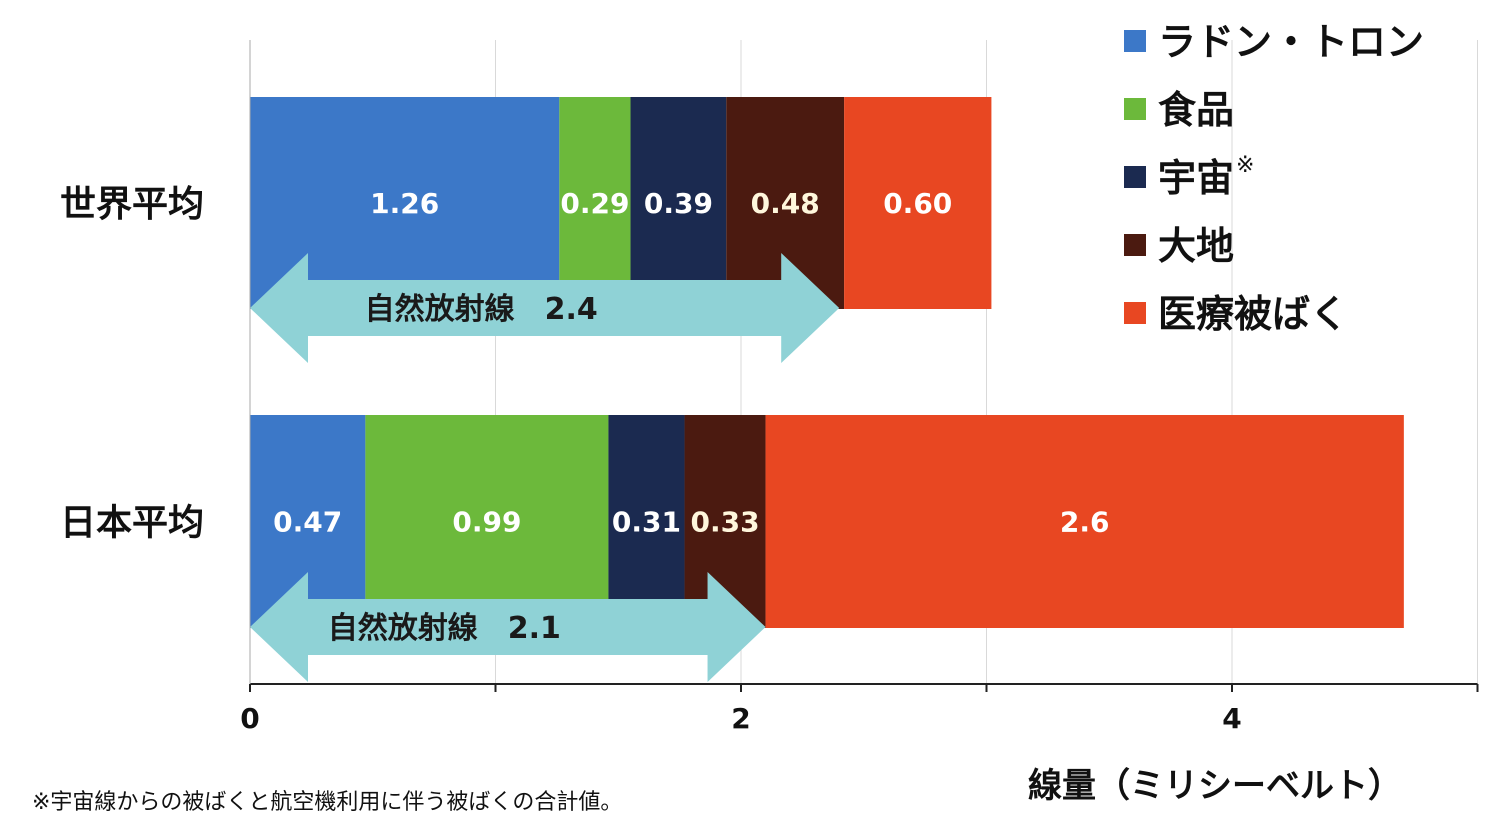 This screenshot has width=1500, height=838. What do you see at coordinates (327, 802) in the screenshot?
I see `footnote: ※宇宙線からの被ばくと航空機利用に伴う被ばくの合計値。` at bounding box center [327, 802].